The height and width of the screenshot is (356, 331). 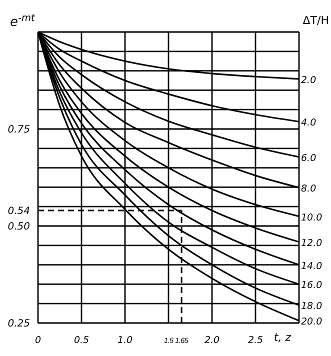 I want to click on series-label: 4.0, so click(x=308, y=123).